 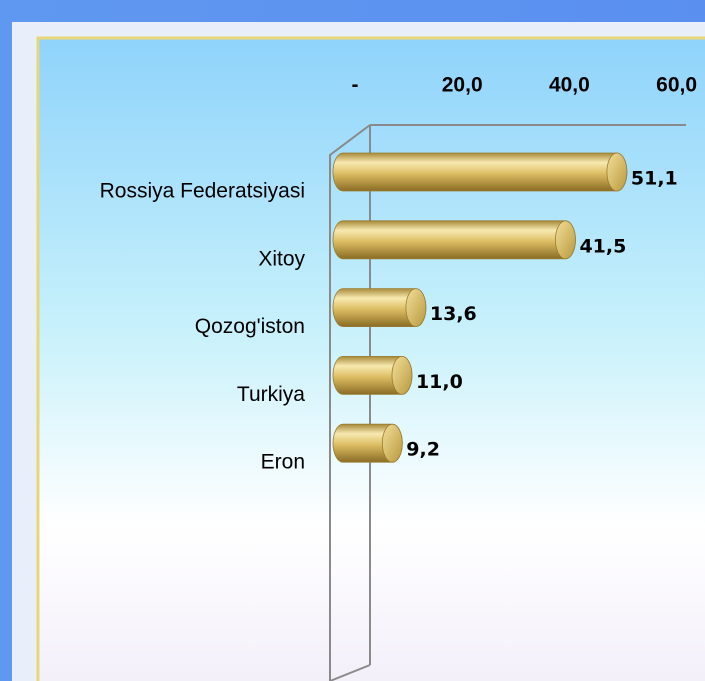 What do you see at coordinates (202, 191) in the screenshot?
I see `y-tick-label: Rossiya Federatsiyasi` at bounding box center [202, 191].